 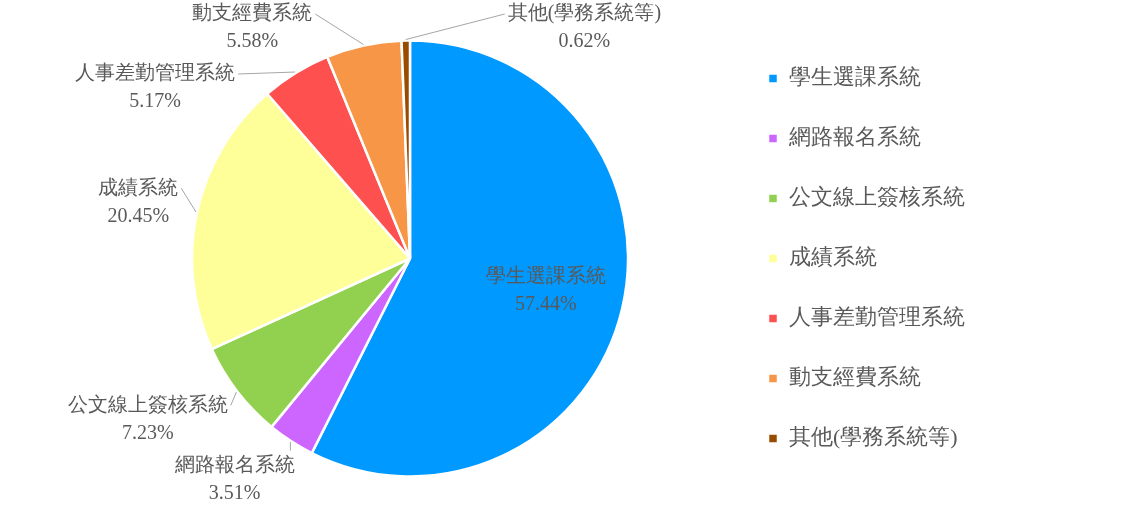 What do you see at coordinates (584, 13) in the screenshot?
I see `slice-label: 其他(學務系統等)` at bounding box center [584, 13].